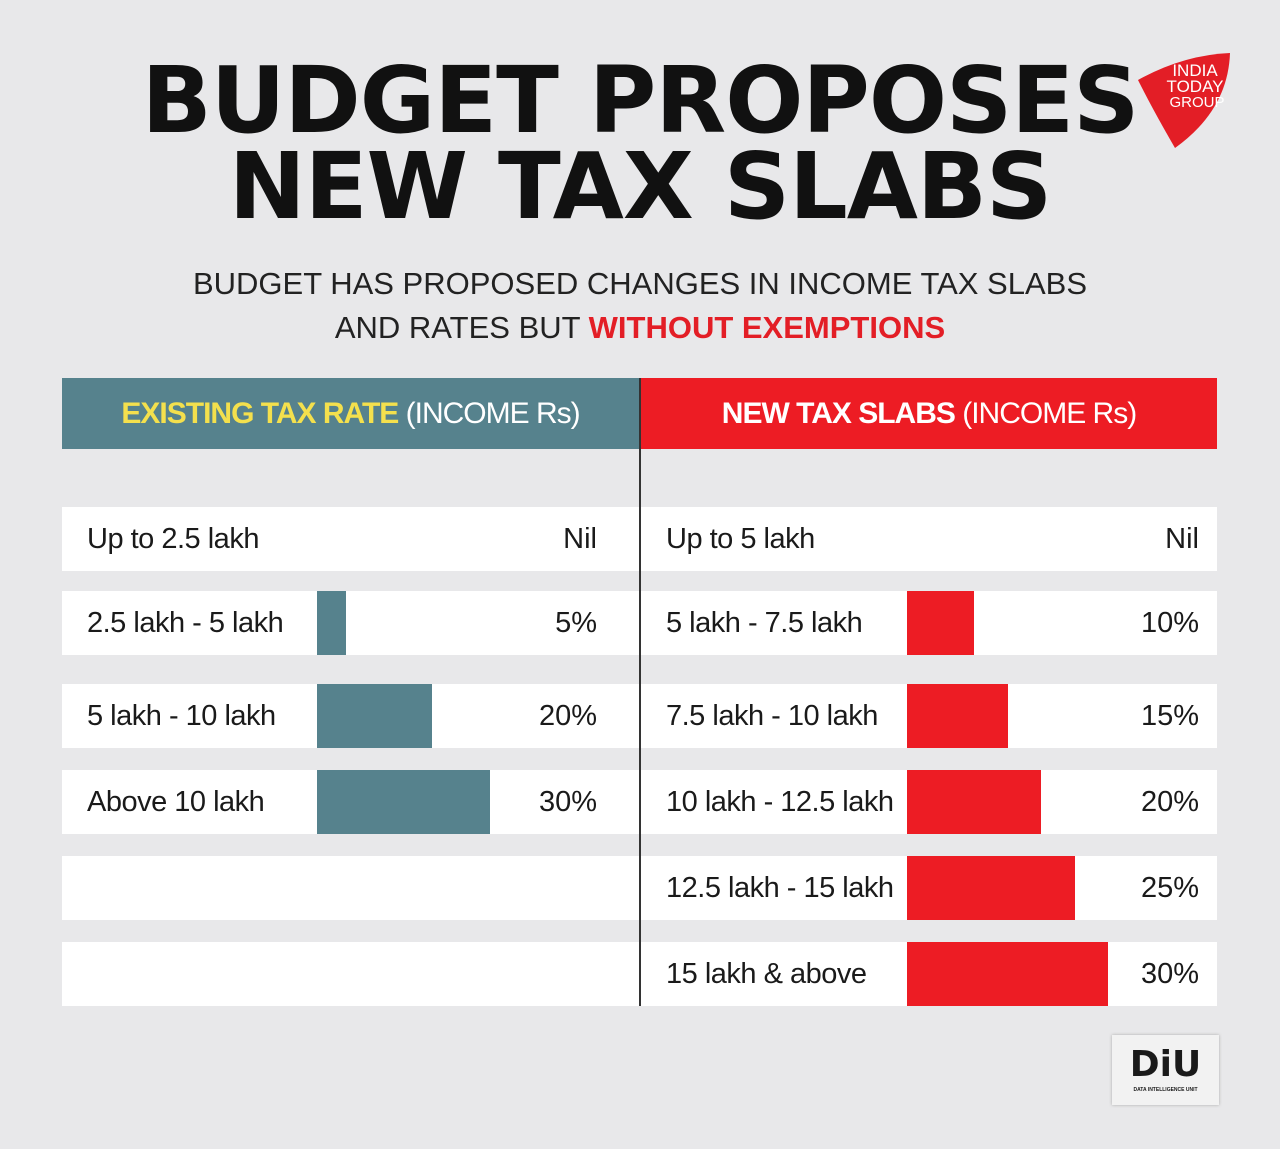 The height and width of the screenshot is (1149, 1280). I want to click on title-line-2: NEW TAX SLABS, so click(640, 186).